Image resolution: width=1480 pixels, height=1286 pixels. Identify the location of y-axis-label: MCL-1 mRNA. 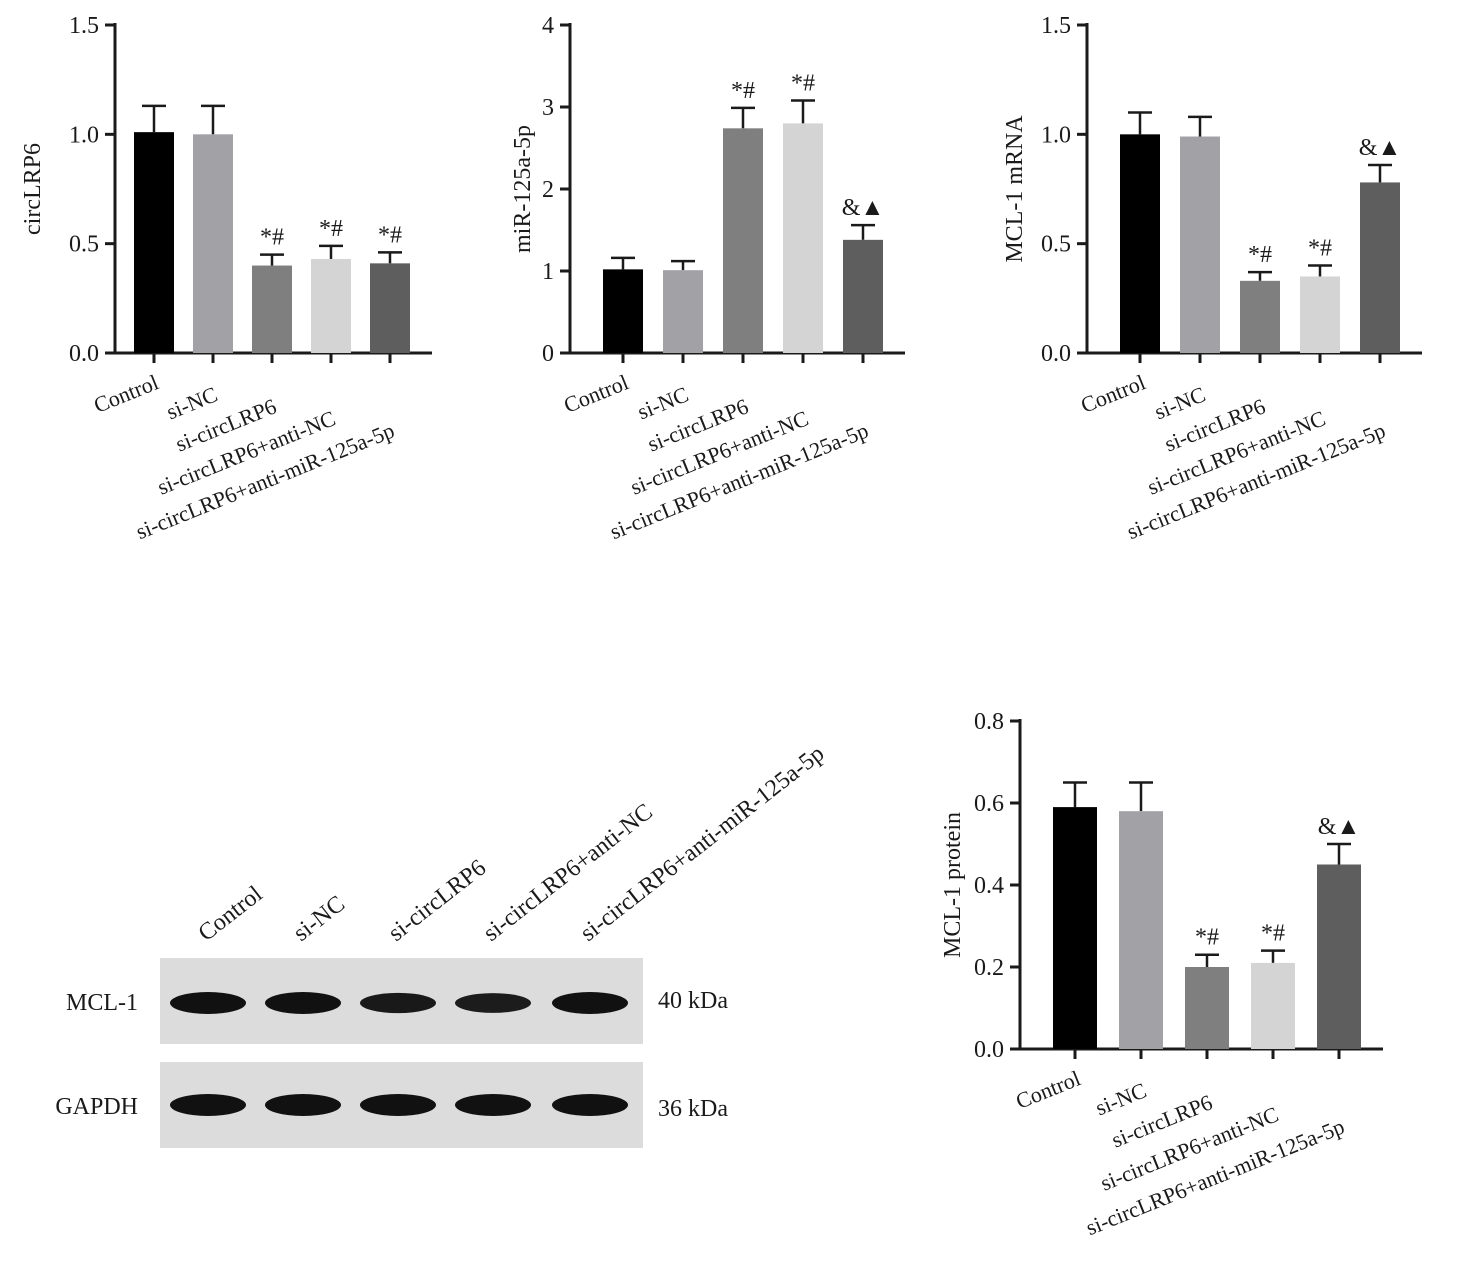
(1015, 189).